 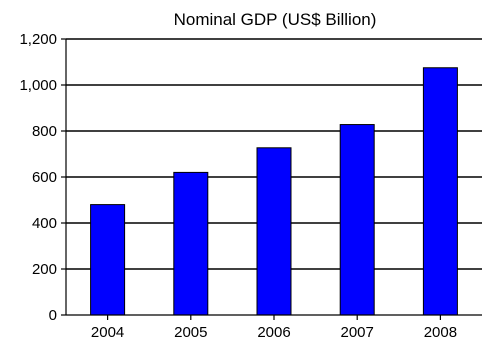 What do you see at coordinates (44, 223) in the screenshot?
I see `y-tick-label: 400` at bounding box center [44, 223].